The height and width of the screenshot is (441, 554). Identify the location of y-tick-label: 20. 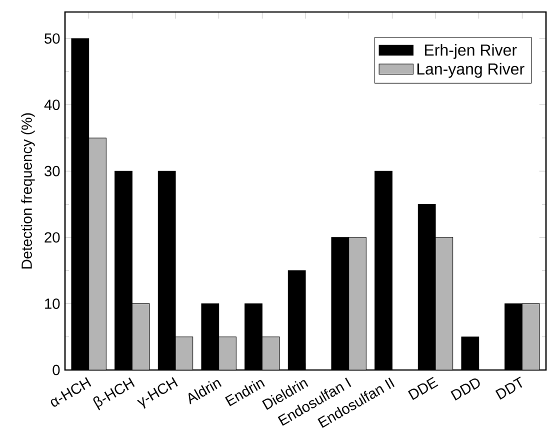
(52, 237).